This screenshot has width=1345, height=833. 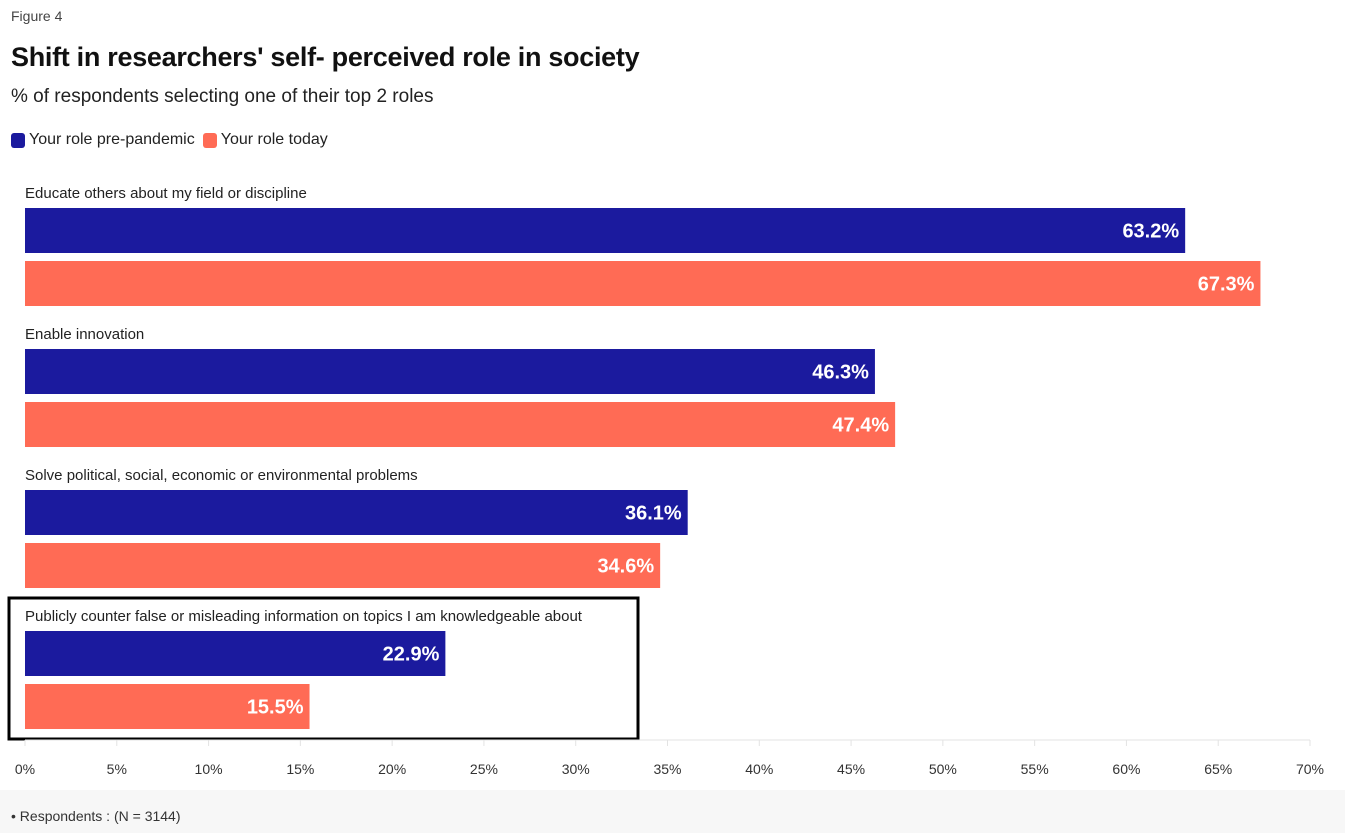 I want to click on bar-value-label: 67.3%, so click(x=1226, y=285).